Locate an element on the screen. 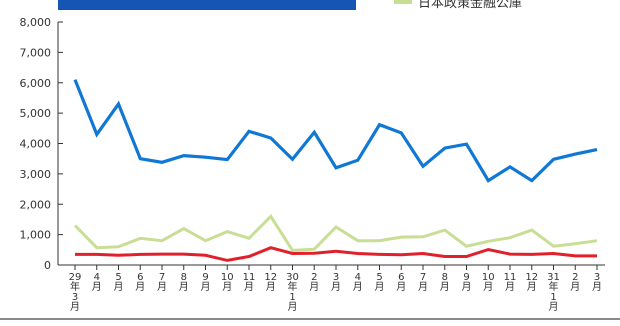 The height and width of the screenshot is (326, 620). legend: 日本政策金融公庫 is located at coordinates (458, 5).